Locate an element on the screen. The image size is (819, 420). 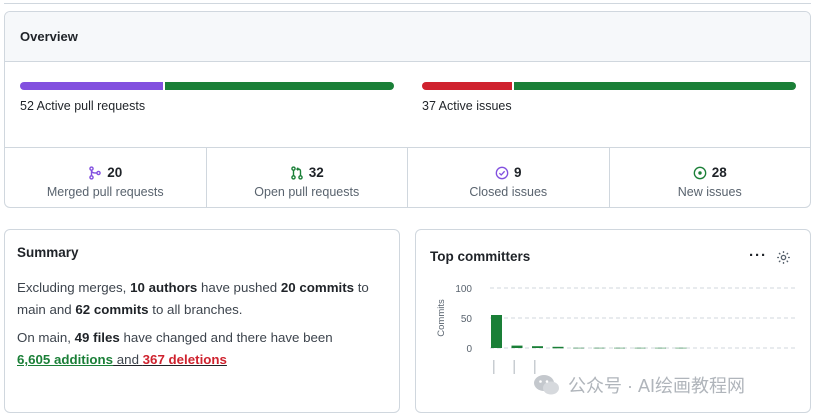
wechat-logo-icon is located at coordinates (546, 385).